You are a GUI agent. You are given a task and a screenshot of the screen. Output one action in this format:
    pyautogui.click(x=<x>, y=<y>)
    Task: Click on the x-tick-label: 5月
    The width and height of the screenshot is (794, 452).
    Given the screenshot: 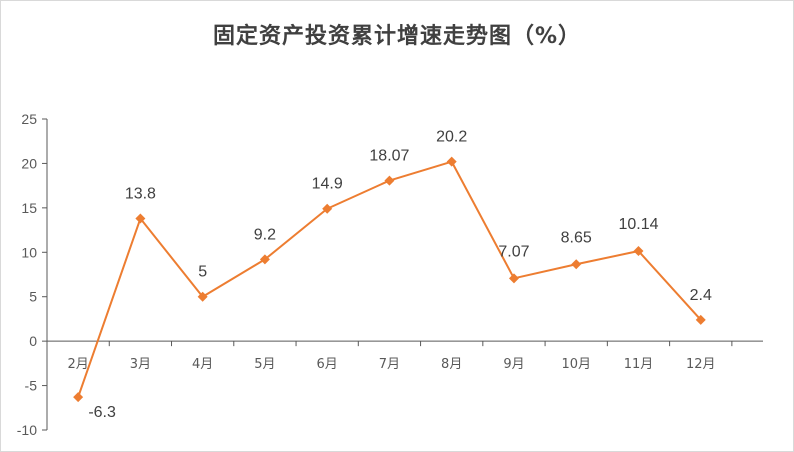 What is the action you would take?
    pyautogui.click(x=264, y=364)
    